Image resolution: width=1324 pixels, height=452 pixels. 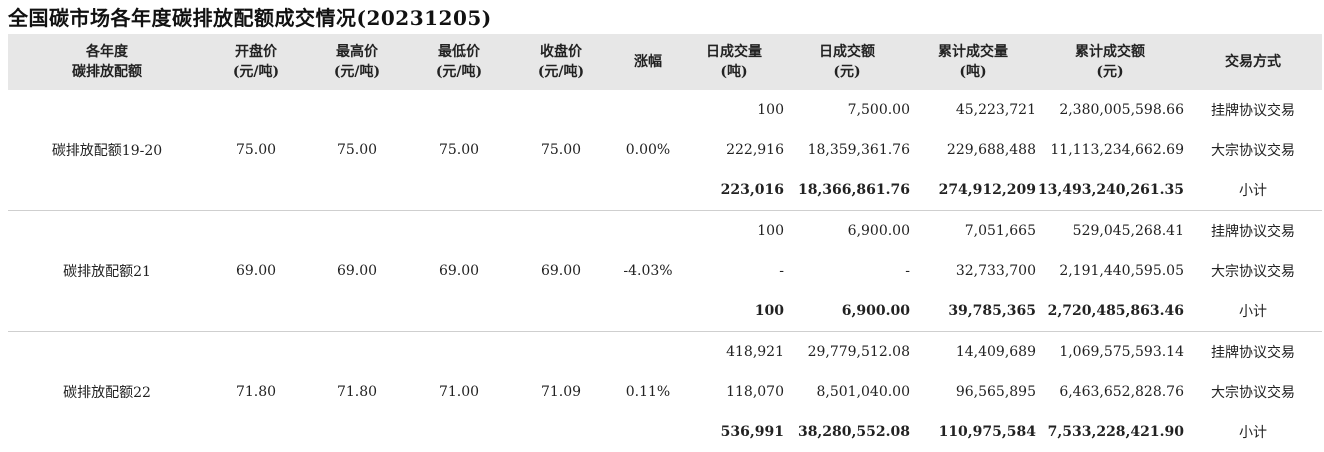 I want to click on high-price: 69.00, so click(x=357, y=271).